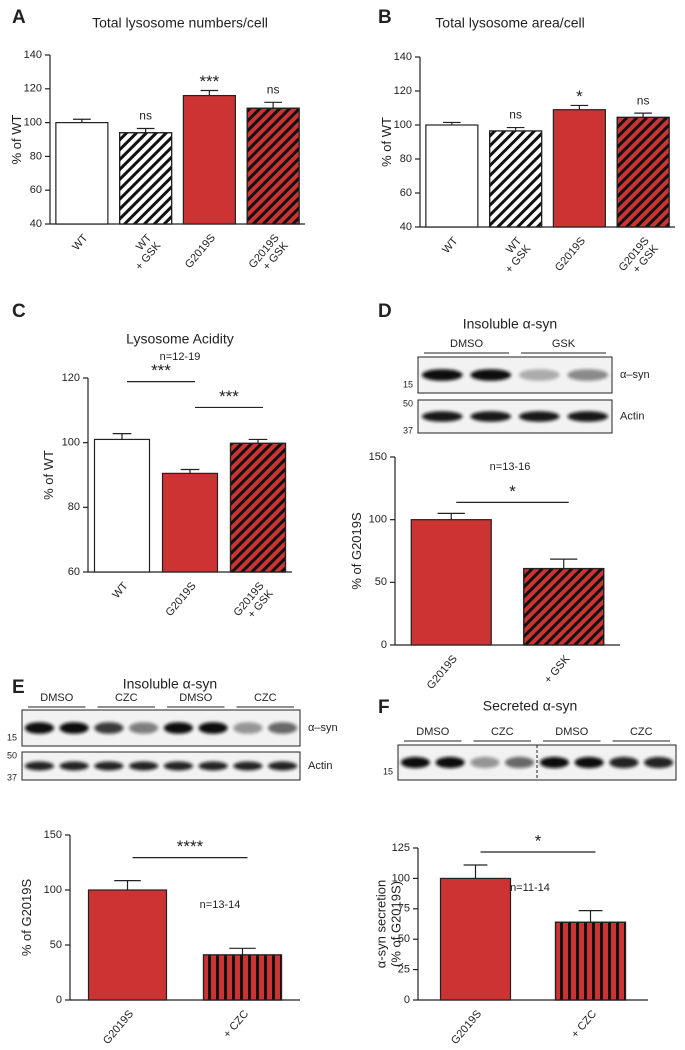 The width and height of the screenshot is (685, 1050). What do you see at coordinates (18, 687) in the screenshot?
I see `panel-letter: E` at bounding box center [18, 687].